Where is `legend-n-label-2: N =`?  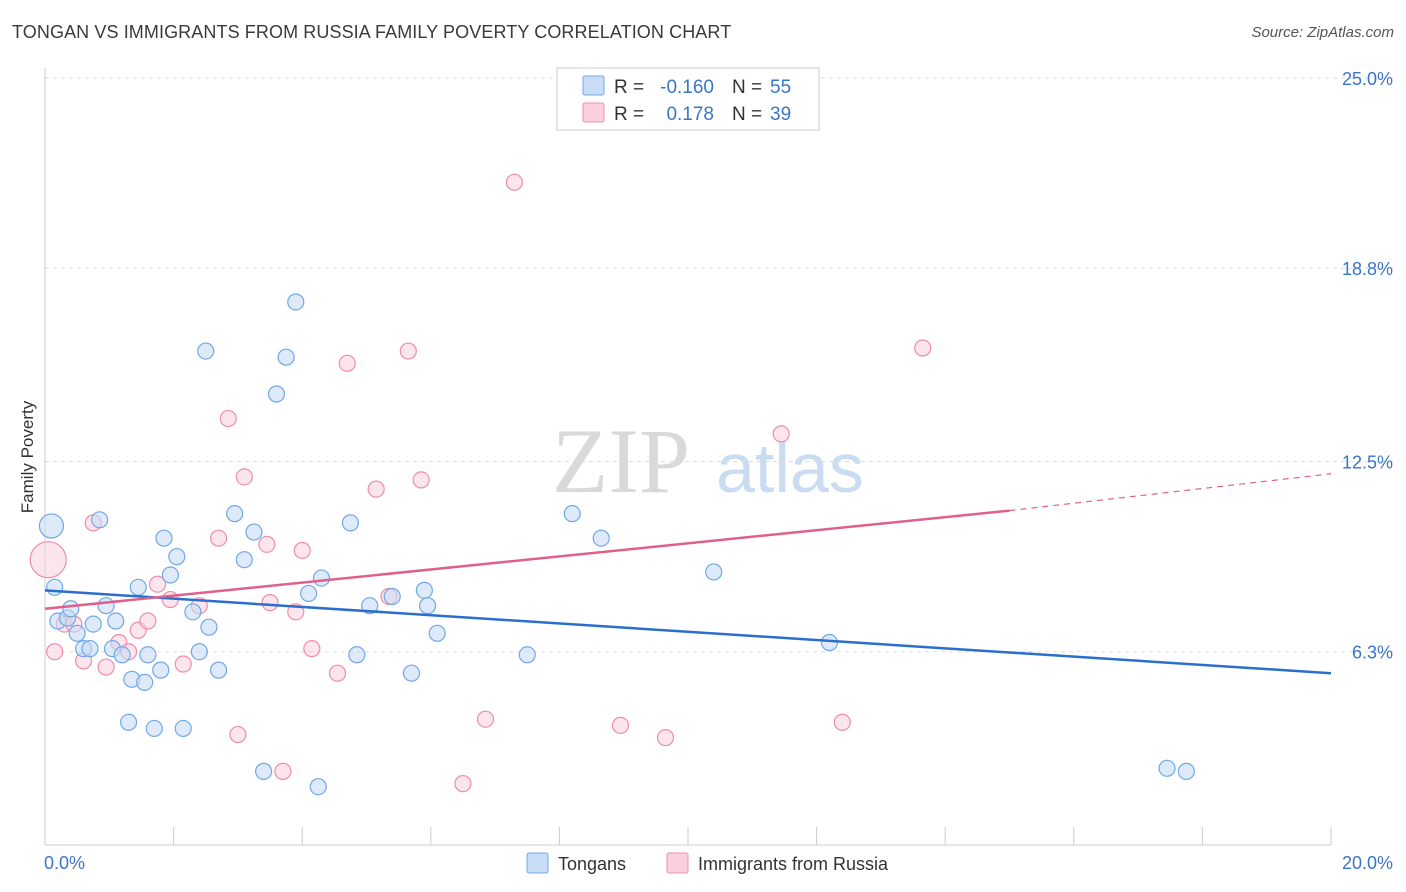
legend-n-label-2: N = is located at coordinates (747, 114).